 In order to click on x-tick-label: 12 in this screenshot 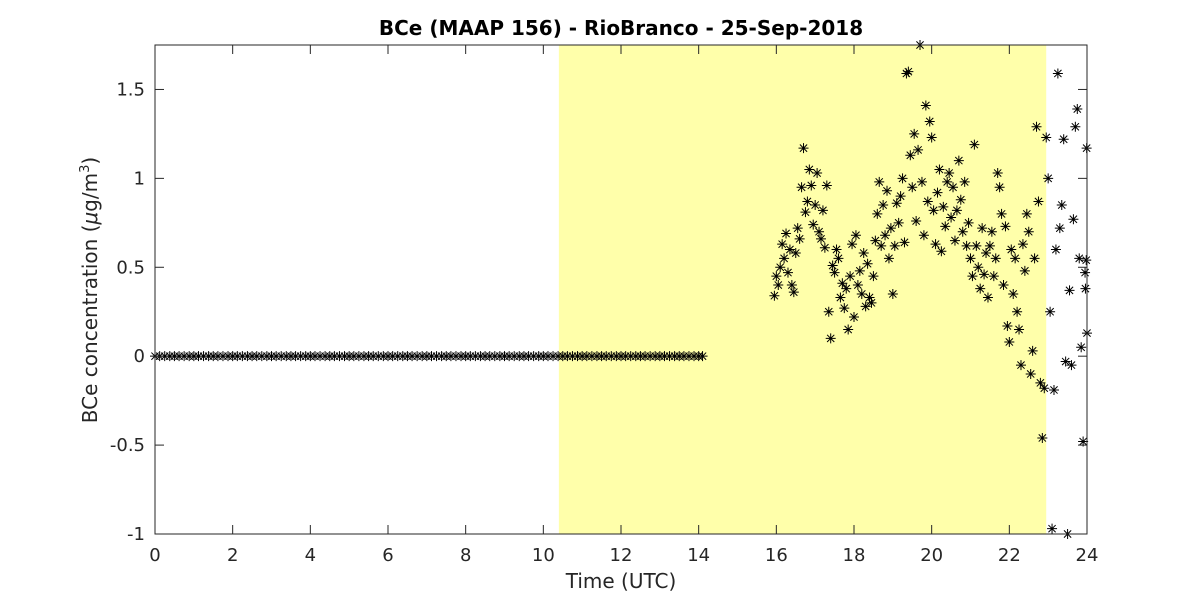, I will do `click(621, 555)`.